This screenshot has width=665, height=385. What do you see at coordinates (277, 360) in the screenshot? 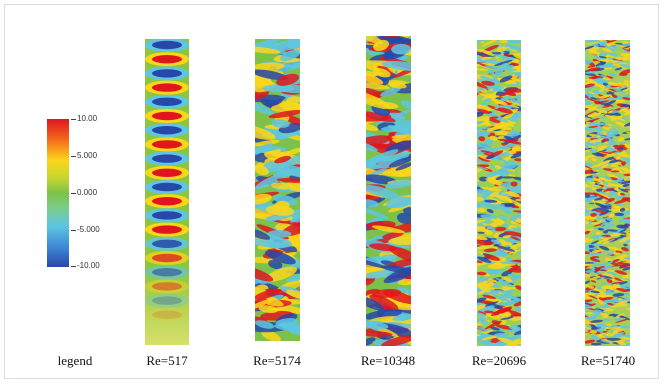
I see `panel-caption: Re=5174` at bounding box center [277, 360].